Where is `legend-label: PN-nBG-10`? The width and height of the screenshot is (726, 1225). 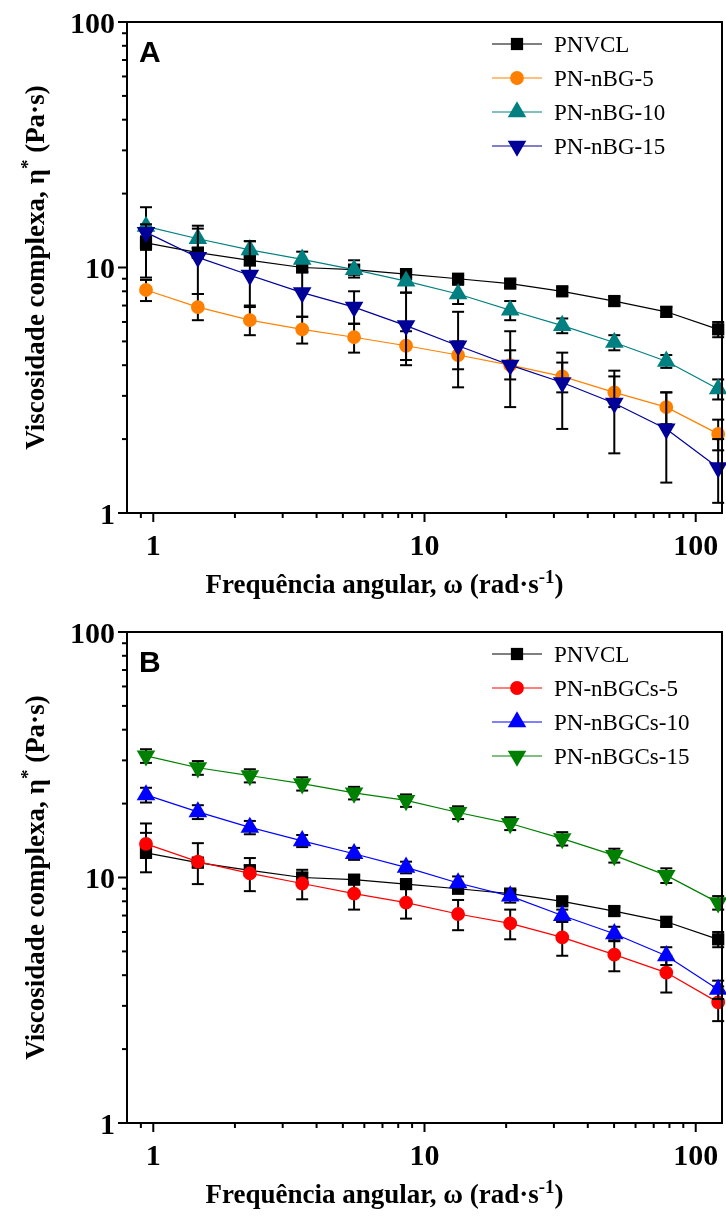 legend-label: PN-nBG-10 is located at coordinates (610, 113).